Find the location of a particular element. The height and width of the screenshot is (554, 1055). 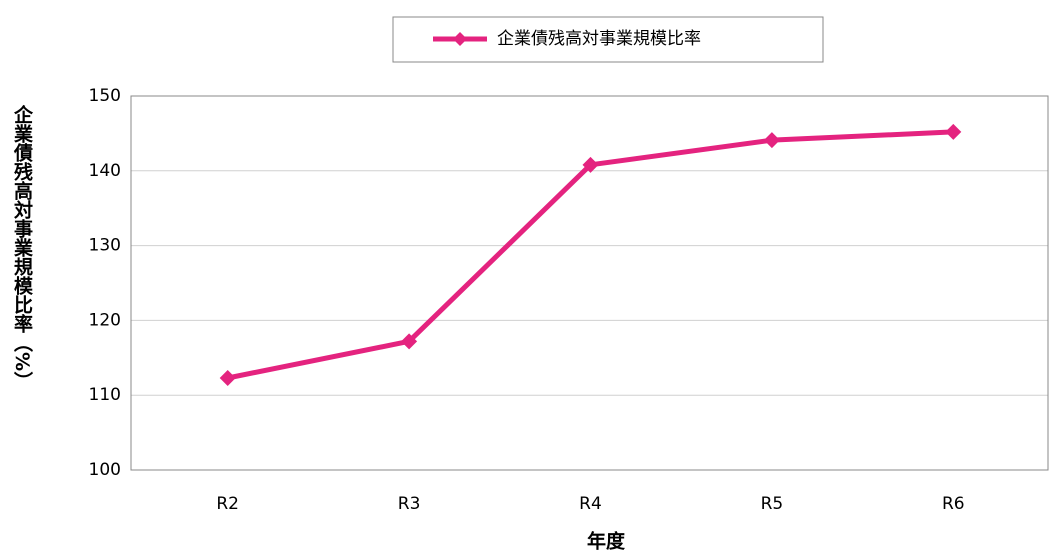

x-tick-label: R3 is located at coordinates (409, 504).